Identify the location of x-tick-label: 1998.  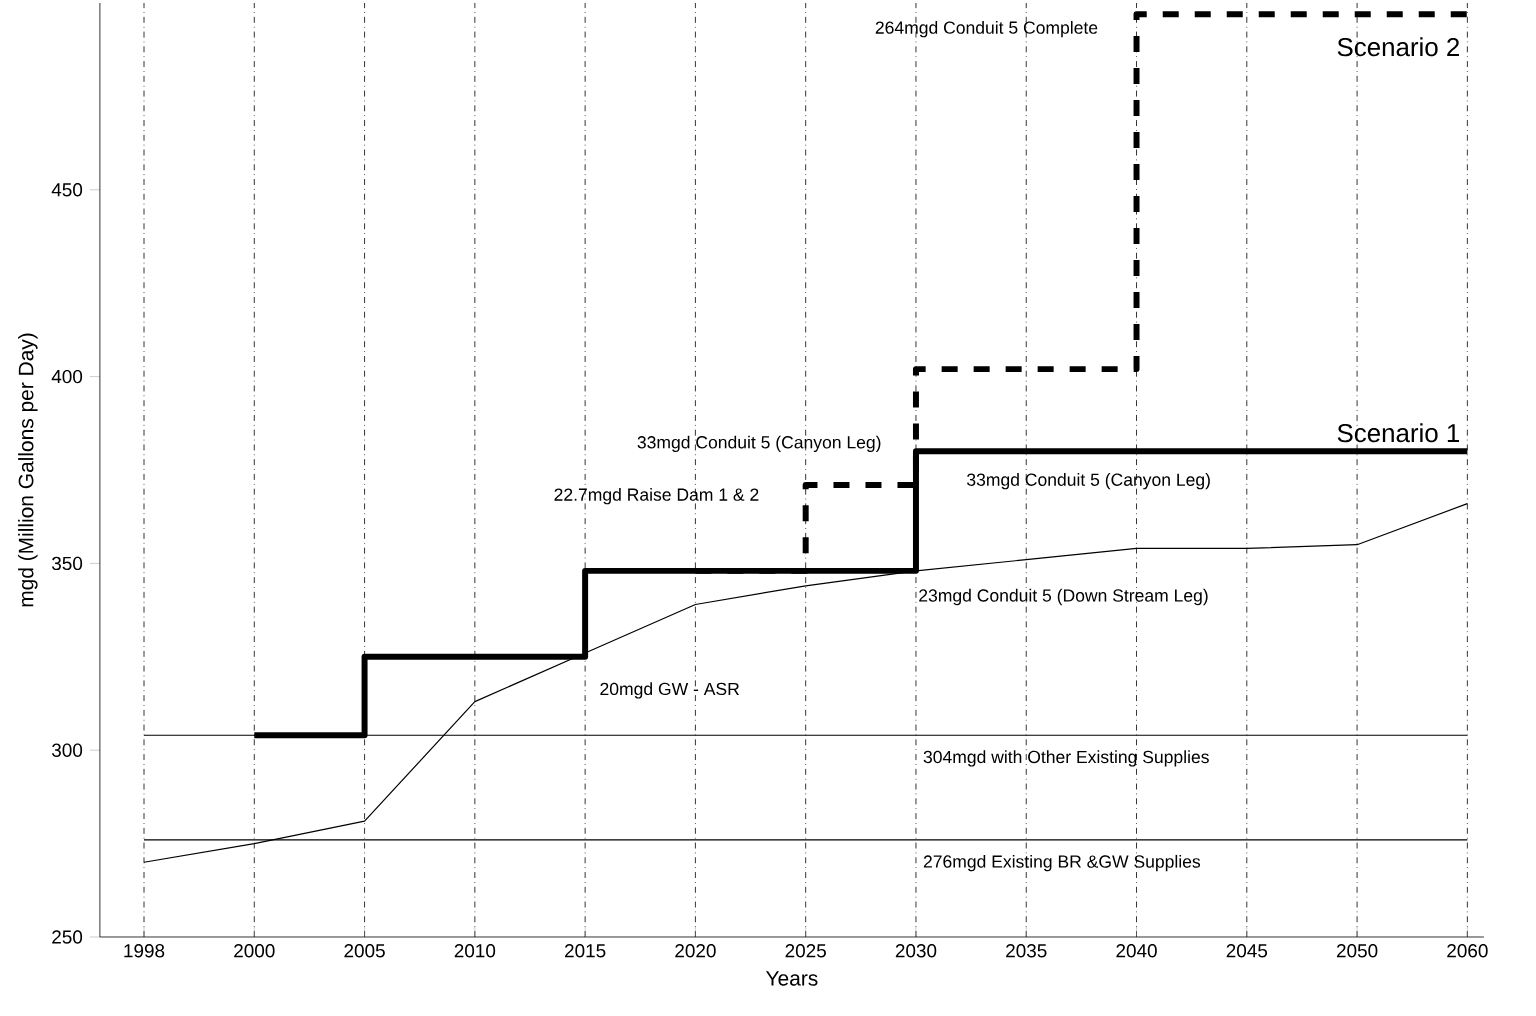
(144, 951).